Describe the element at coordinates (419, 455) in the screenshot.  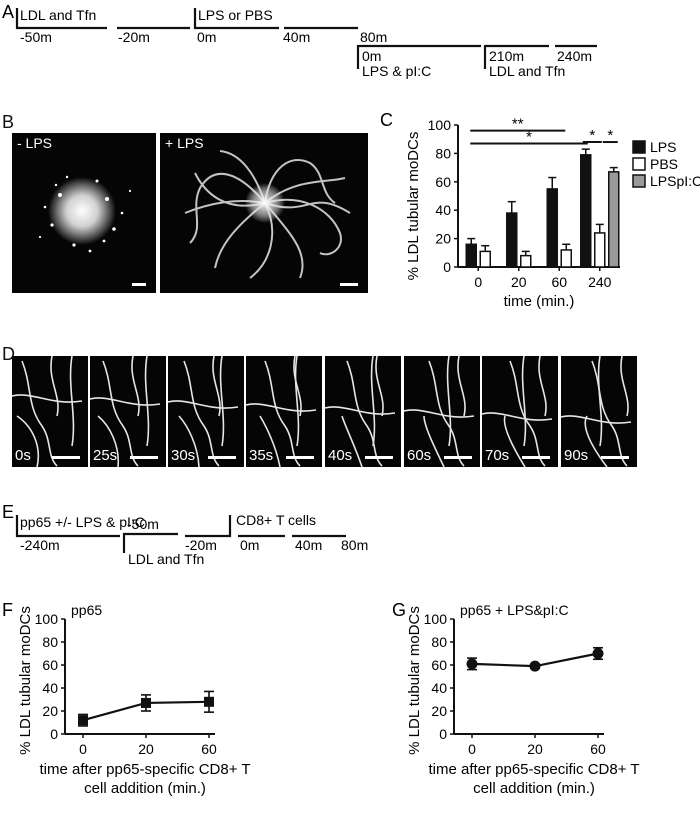
I see `frame-time-label: 60s` at that location.